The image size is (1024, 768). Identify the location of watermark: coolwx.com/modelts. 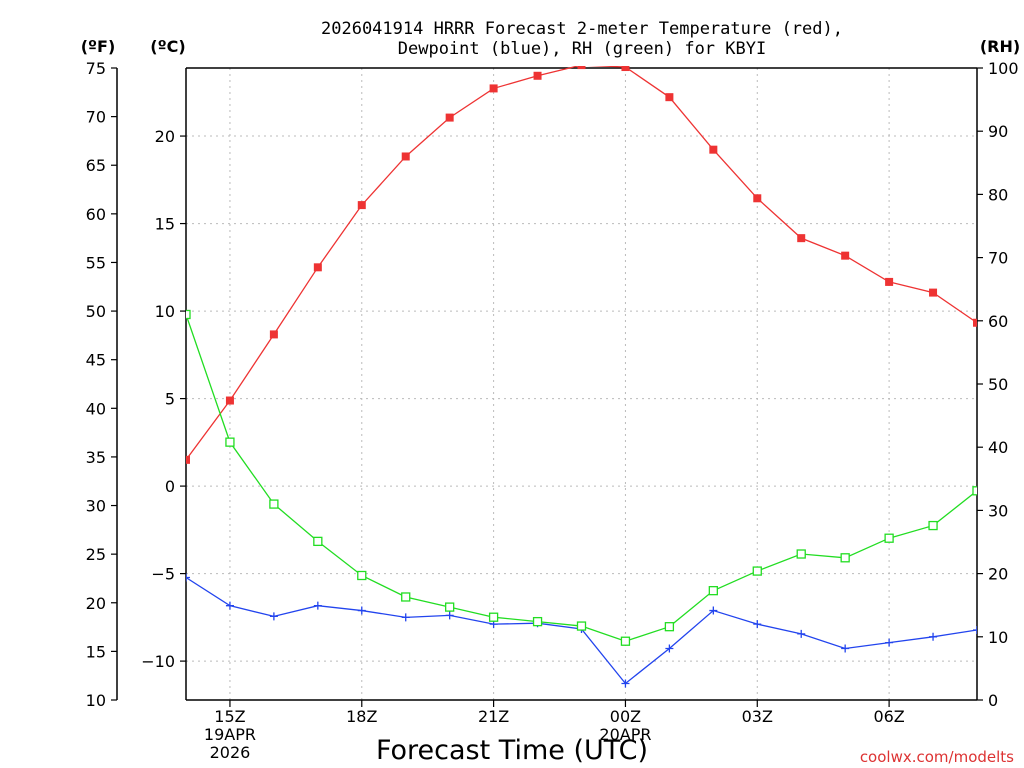
(937, 757).